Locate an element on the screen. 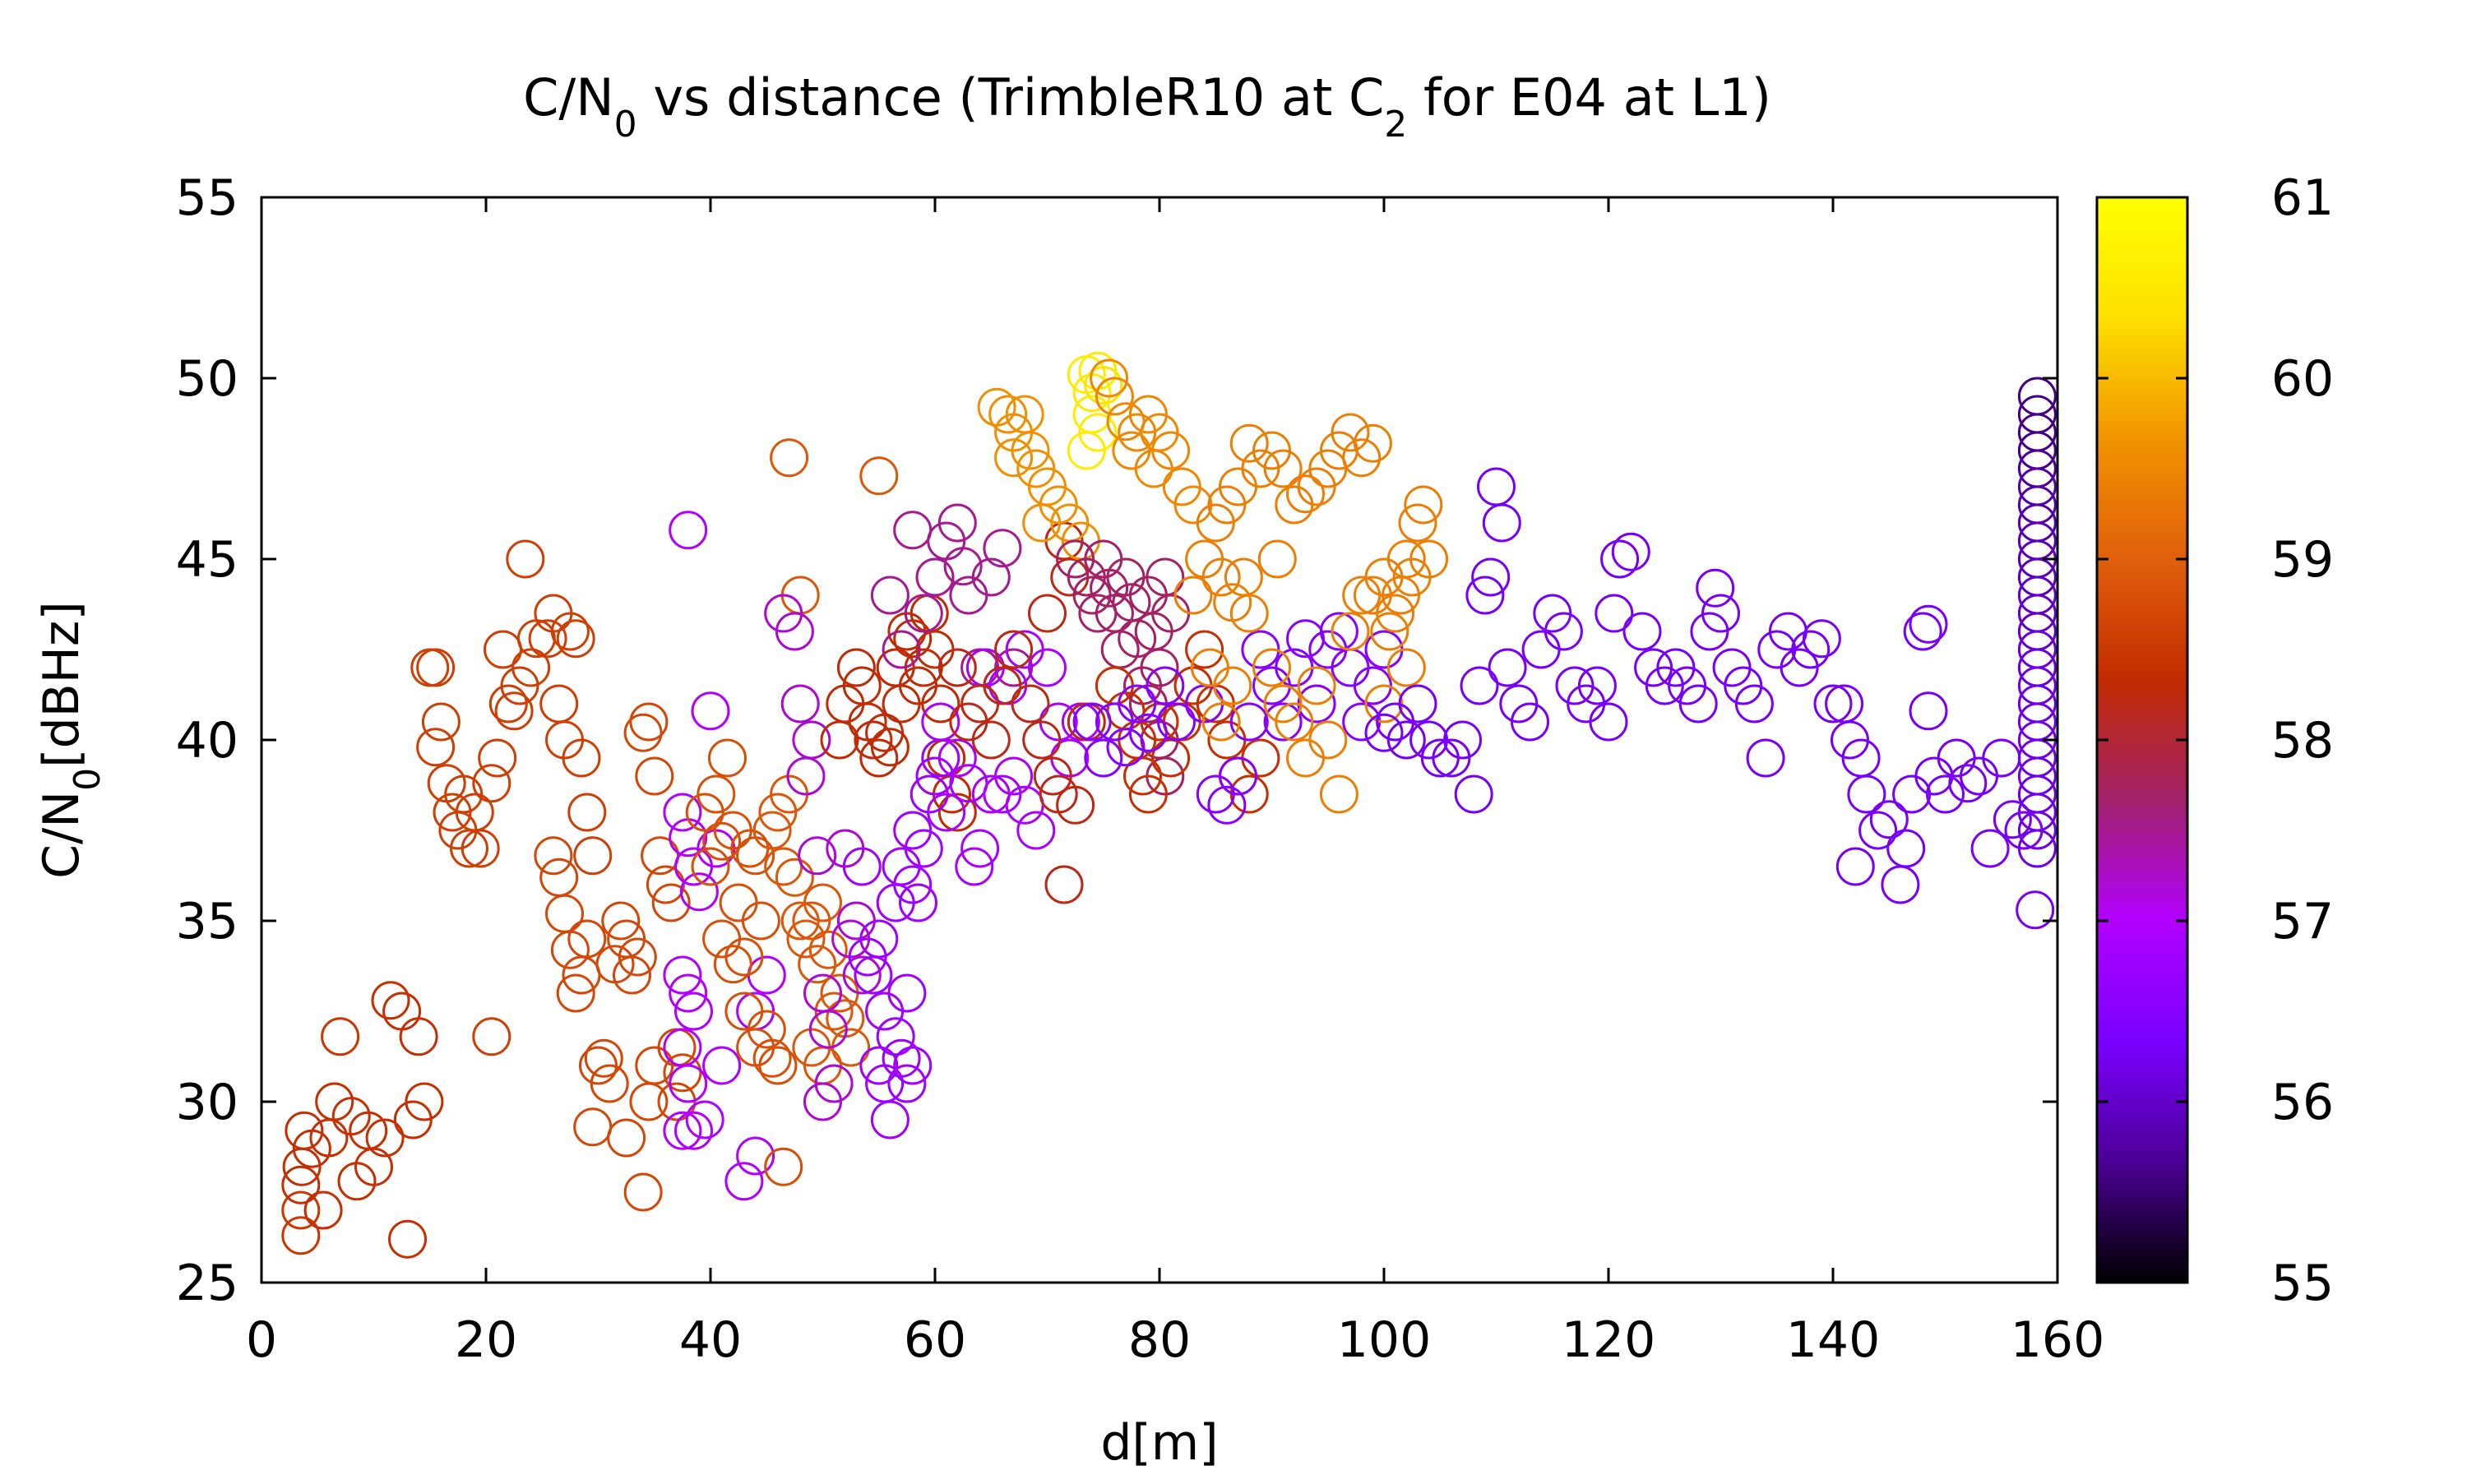 This screenshot has height=1484, width=2467. colorbar is located at coordinates (2142, 740).